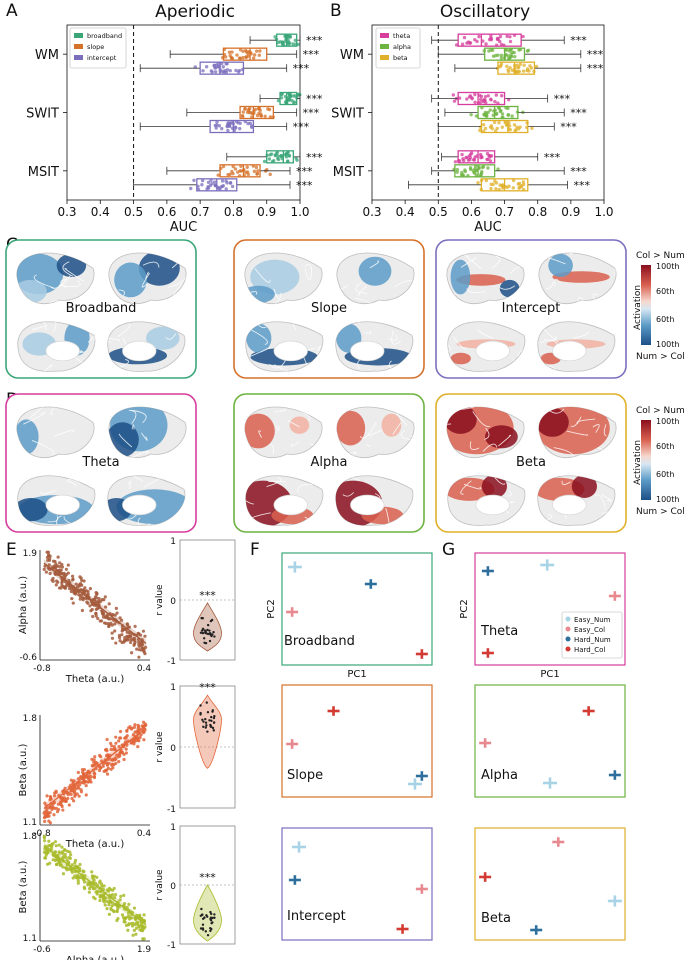  What do you see at coordinates (163, 338) in the screenshot?
I see `activation-region` at bounding box center [163, 338].